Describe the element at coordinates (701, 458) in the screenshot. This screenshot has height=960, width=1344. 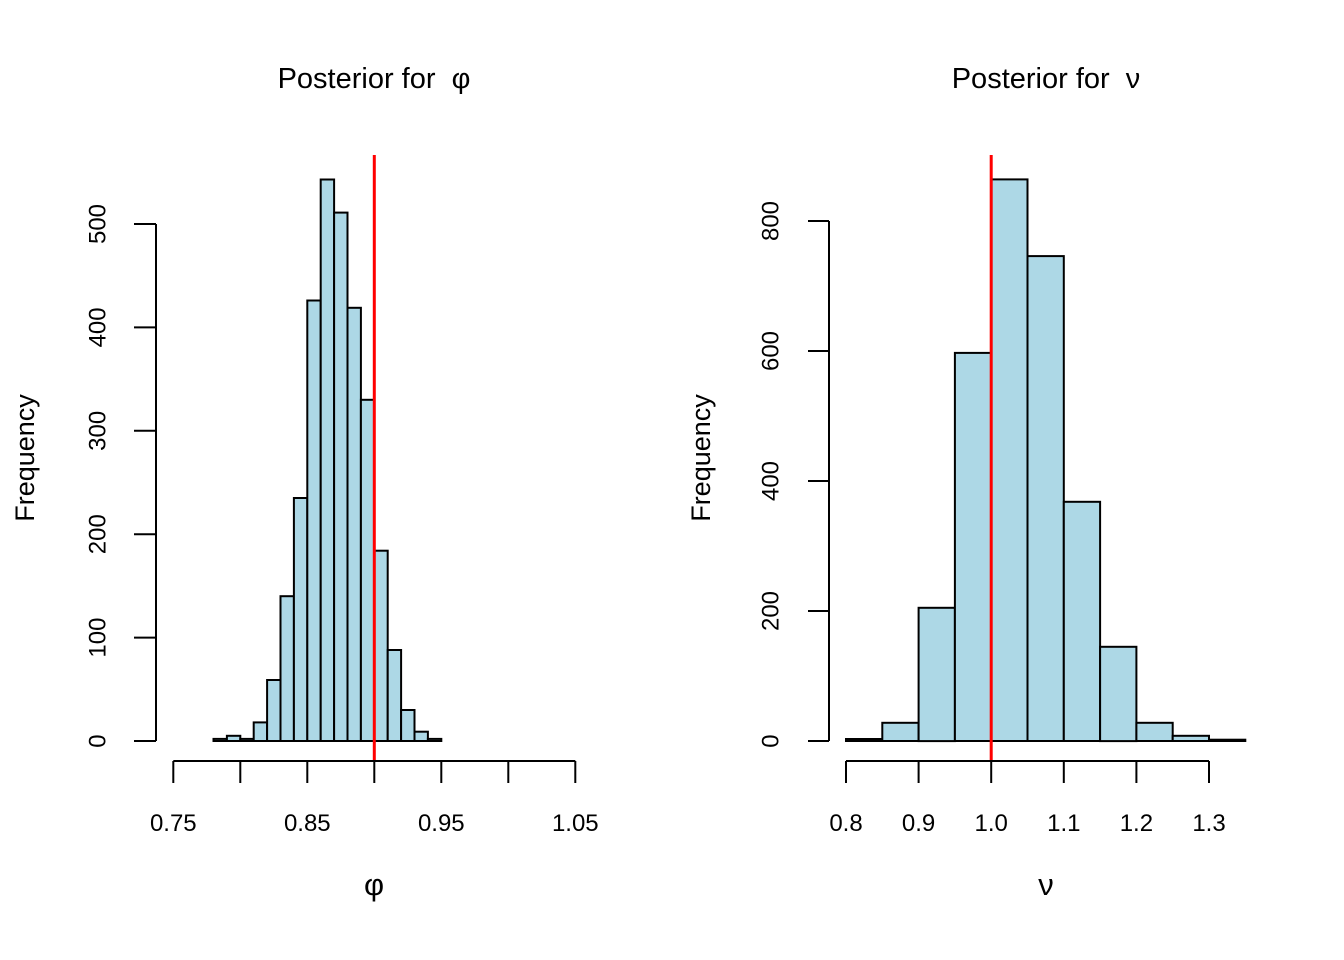
I see `right-y-axis-label: Frequency` at that location.